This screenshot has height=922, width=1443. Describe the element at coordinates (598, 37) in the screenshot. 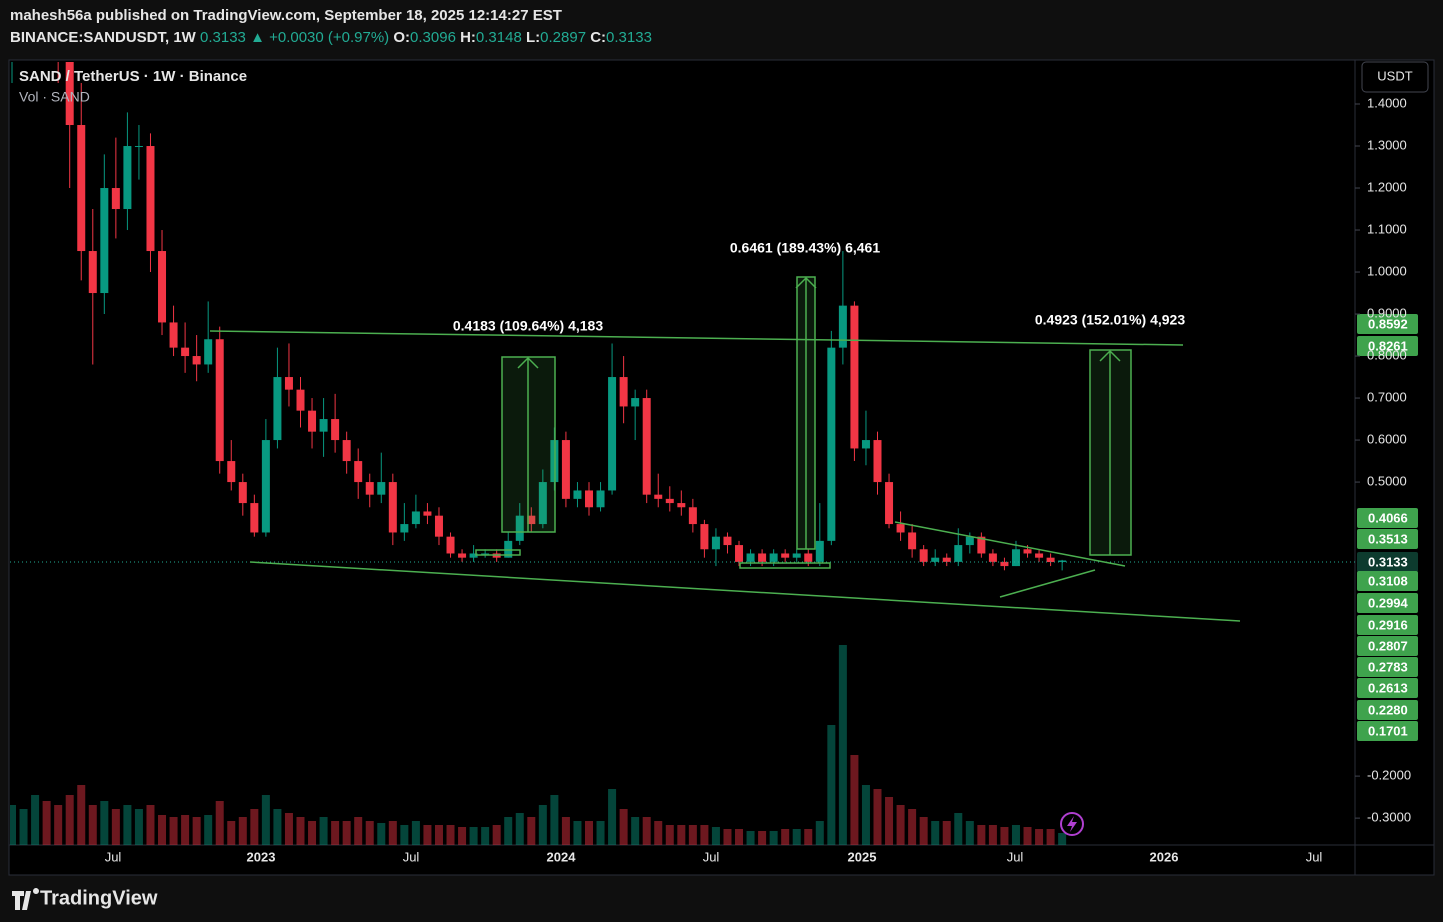

I see `ohlc-label: C:` at that location.